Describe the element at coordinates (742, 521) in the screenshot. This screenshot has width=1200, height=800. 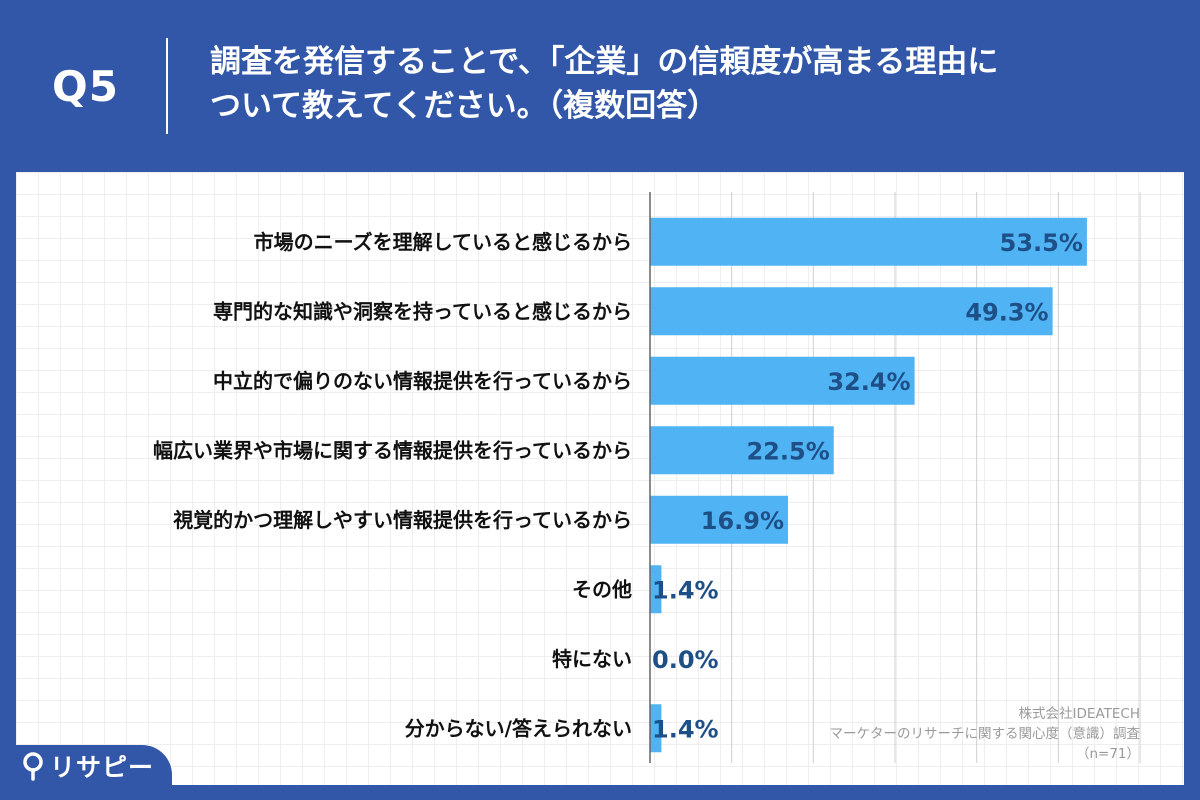
I see `data-label: 16.9%` at that location.